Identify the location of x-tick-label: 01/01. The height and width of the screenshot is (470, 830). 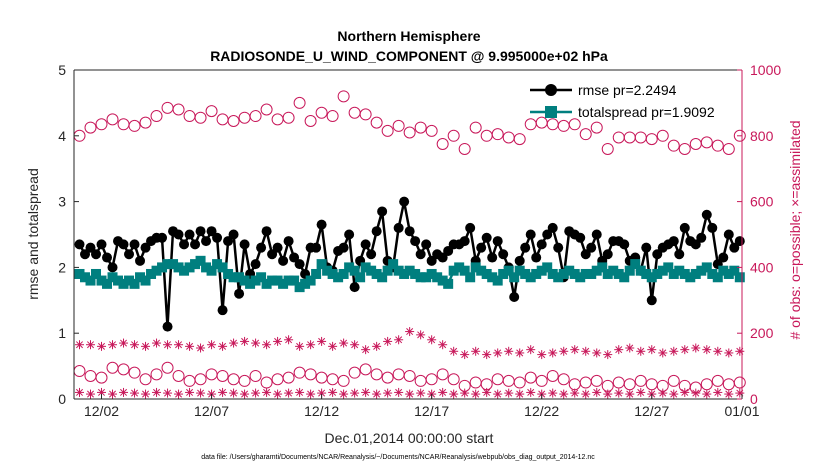
(741, 411).